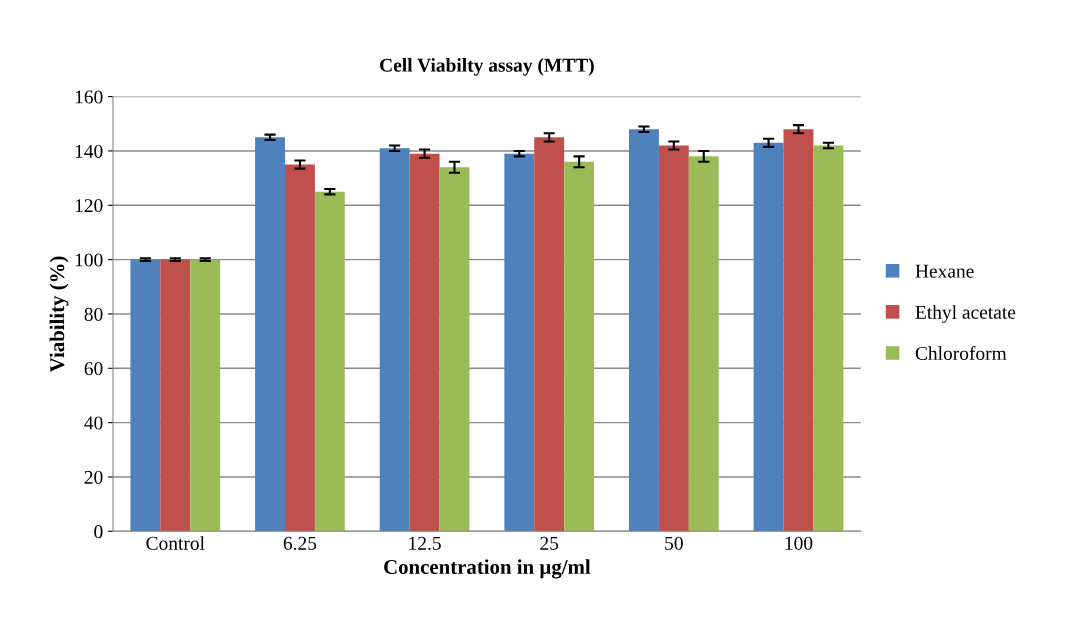 This screenshot has width=1076, height=644. What do you see at coordinates (965, 314) in the screenshot?
I see `legend-label: Ethyl acetate` at bounding box center [965, 314].